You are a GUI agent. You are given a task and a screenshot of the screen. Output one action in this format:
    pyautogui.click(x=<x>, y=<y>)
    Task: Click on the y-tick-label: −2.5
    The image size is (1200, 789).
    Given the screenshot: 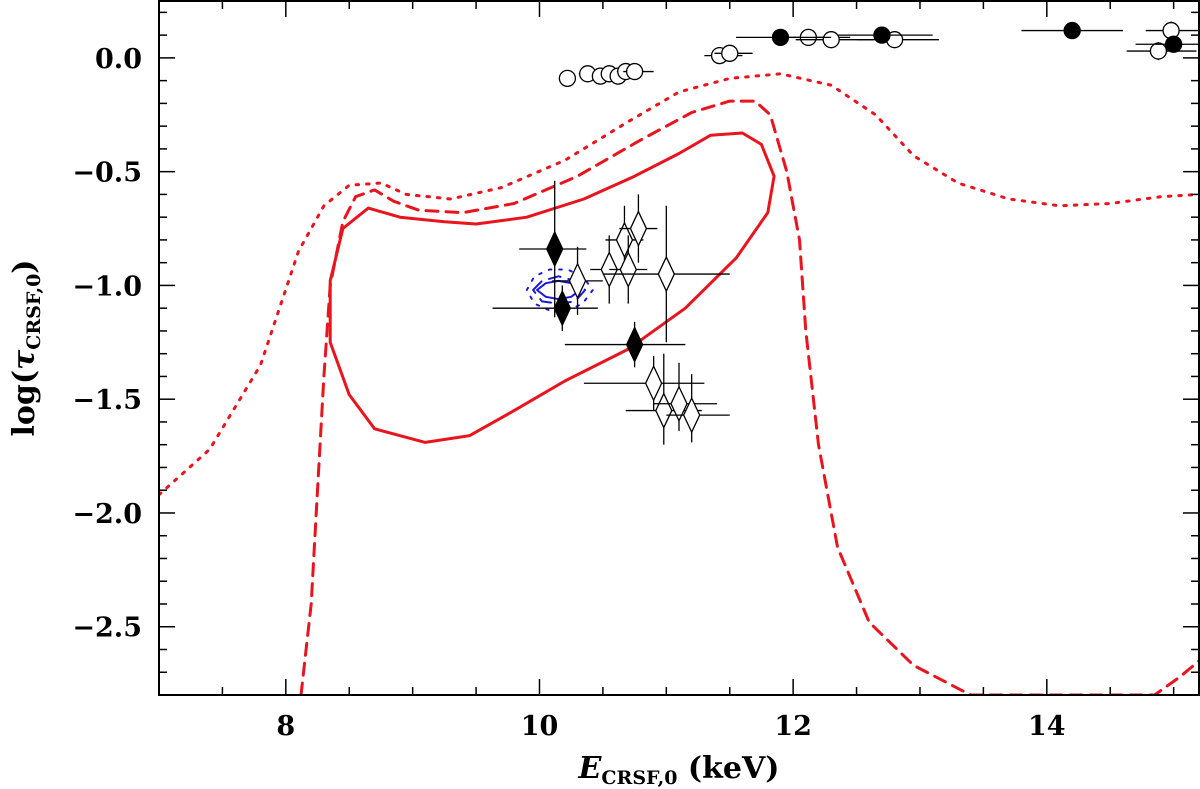 What is the action you would take?
    pyautogui.click(x=107, y=628)
    